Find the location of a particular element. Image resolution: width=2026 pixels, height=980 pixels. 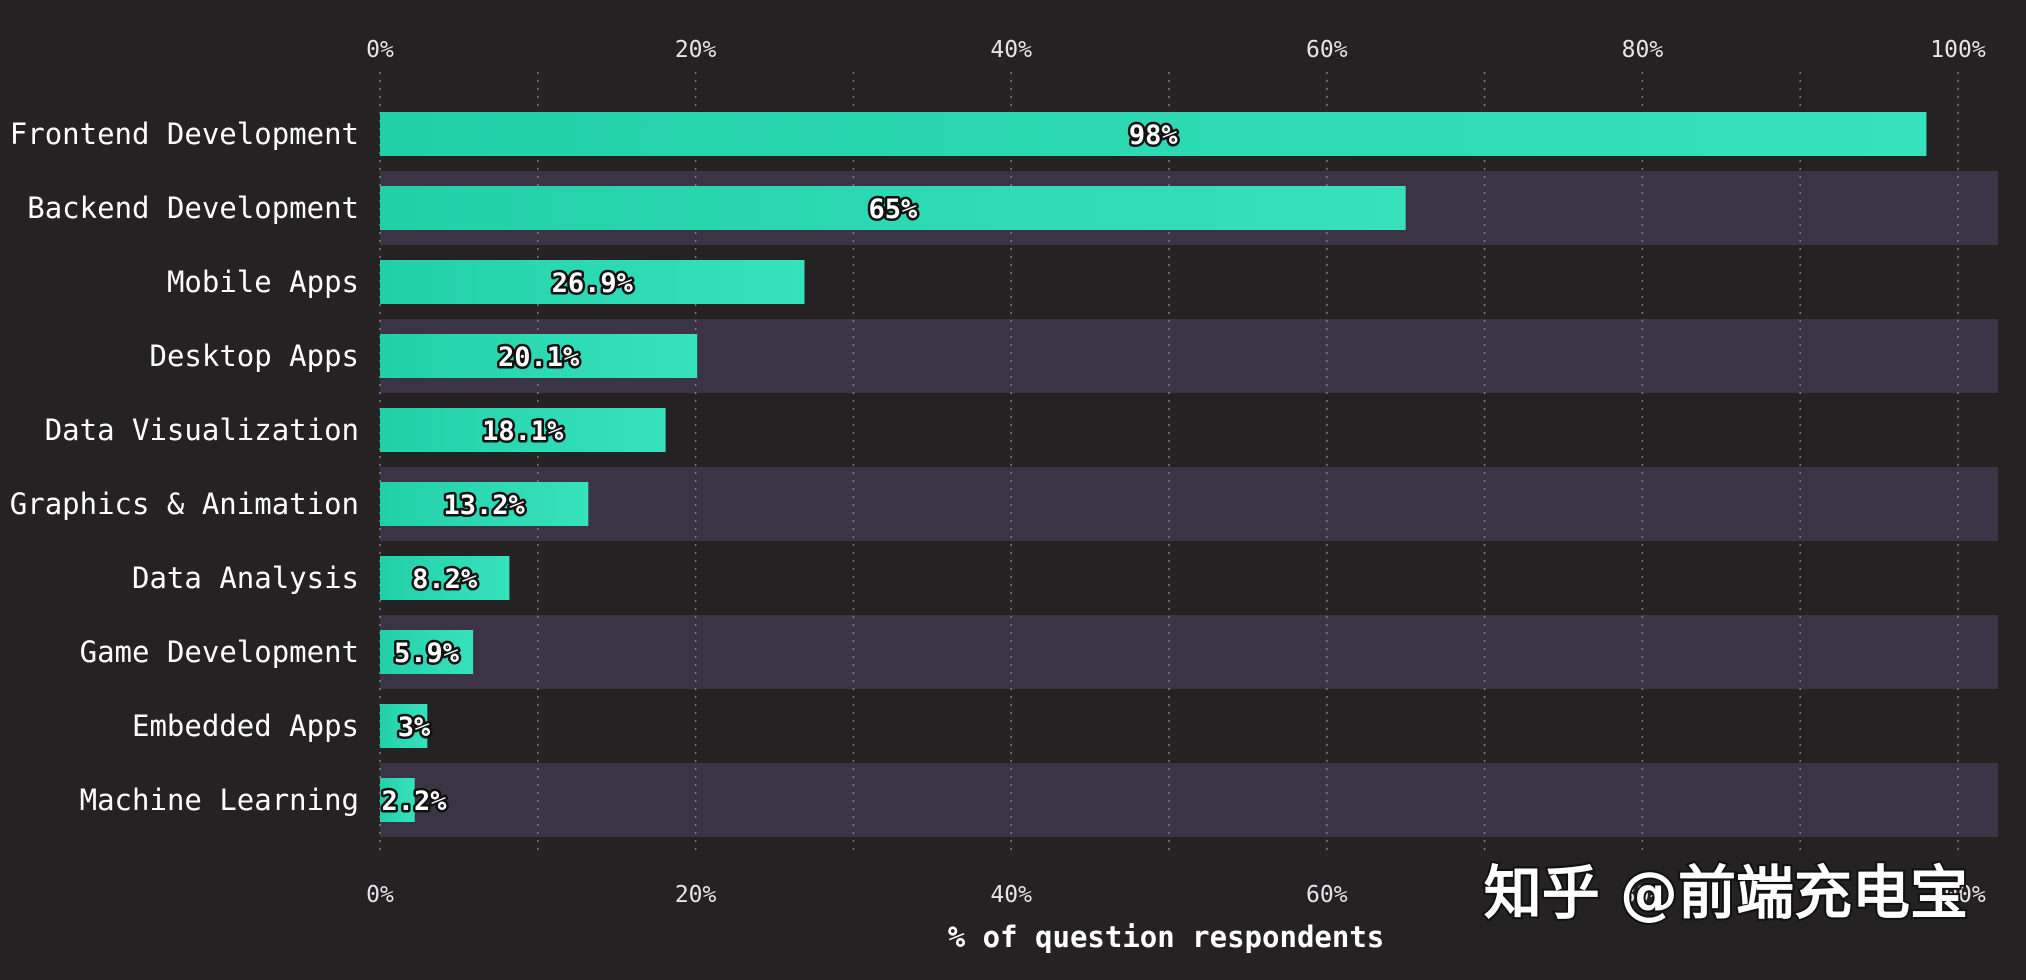

x-tick-label-top: 100% is located at coordinates (1958, 50).